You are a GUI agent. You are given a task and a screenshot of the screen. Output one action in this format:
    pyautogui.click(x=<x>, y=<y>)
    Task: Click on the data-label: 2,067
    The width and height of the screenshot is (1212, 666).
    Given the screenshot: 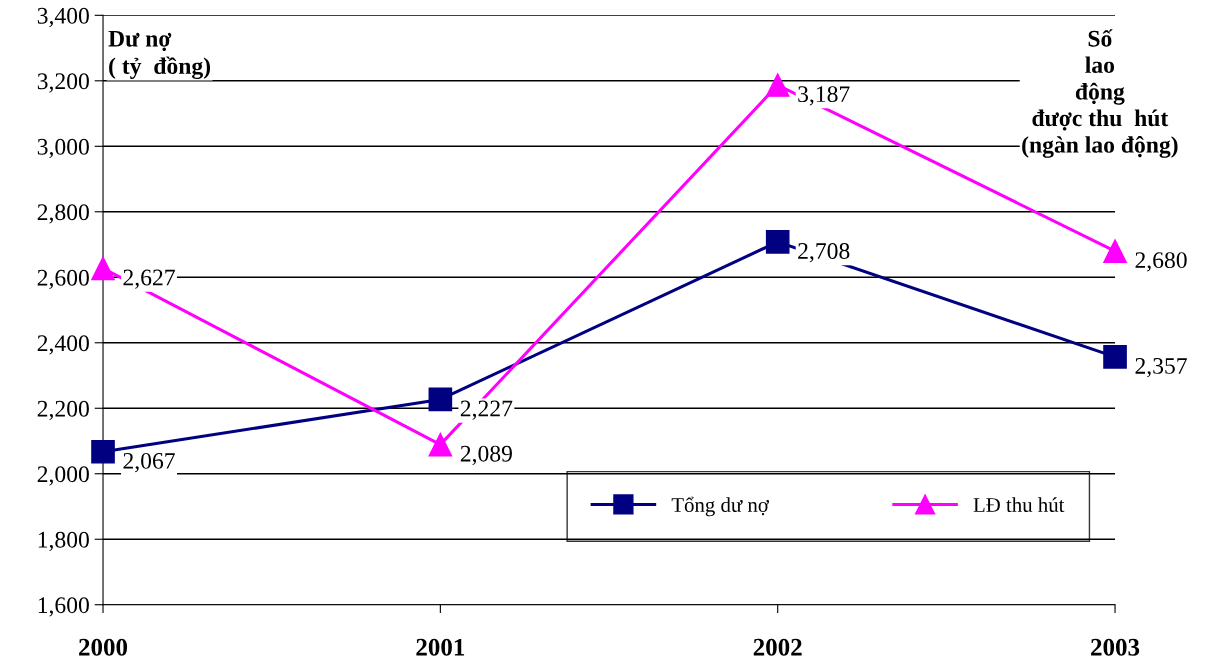 What is the action you would take?
    pyautogui.click(x=149, y=462)
    